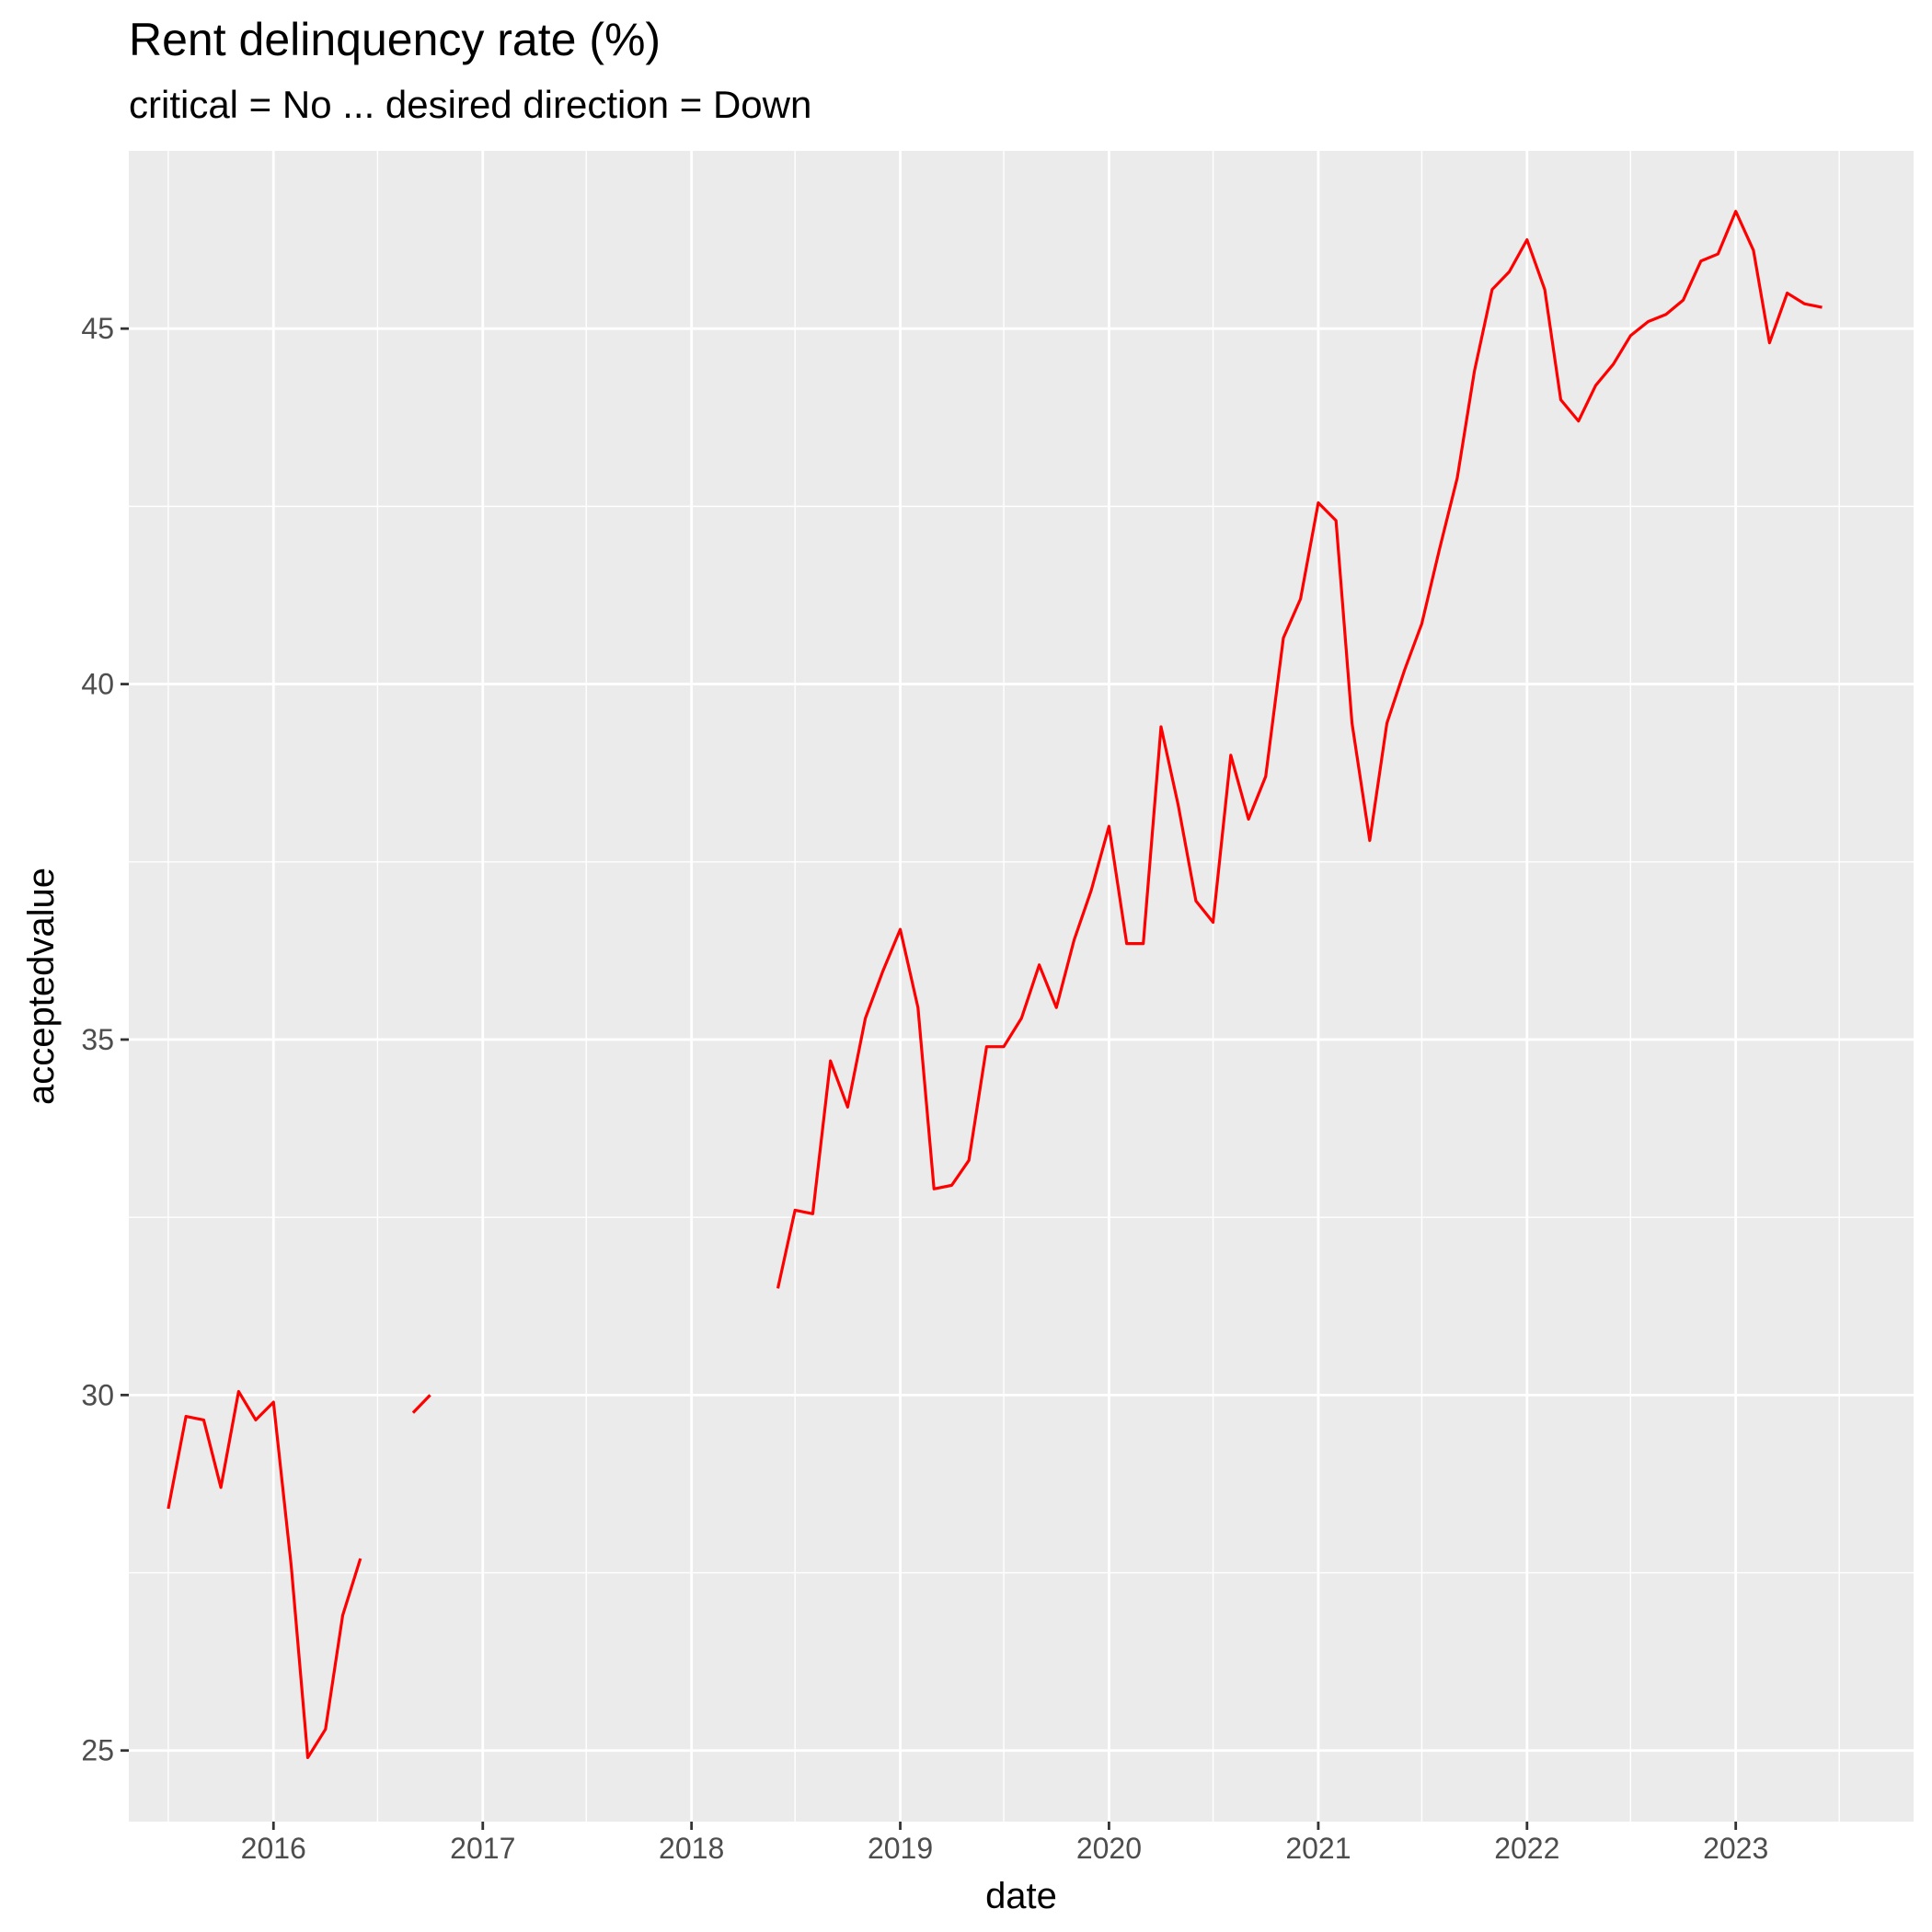 The width and height of the screenshot is (1932, 1932). Describe the element at coordinates (900, 1848) in the screenshot. I see `x-tick-label: 2019` at that location.